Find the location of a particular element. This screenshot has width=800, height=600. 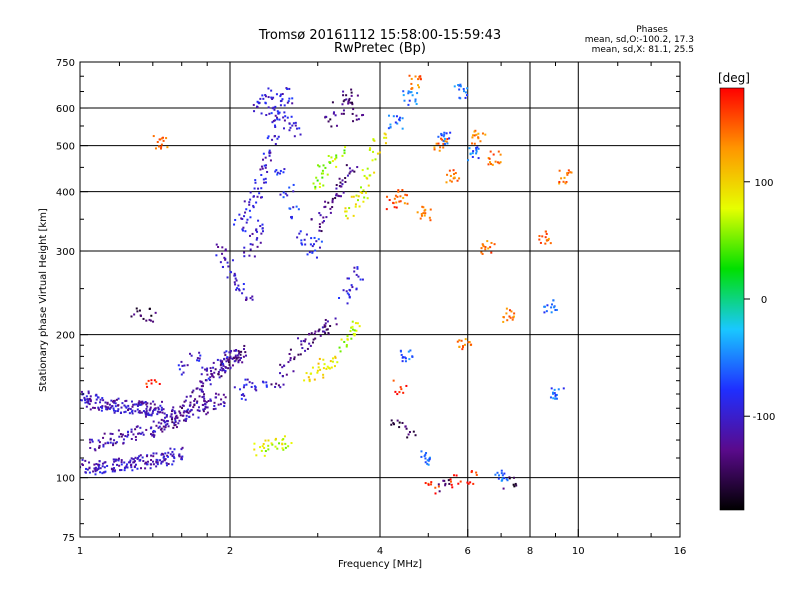

colorbar-label: [deg] is located at coordinates (734, 78).